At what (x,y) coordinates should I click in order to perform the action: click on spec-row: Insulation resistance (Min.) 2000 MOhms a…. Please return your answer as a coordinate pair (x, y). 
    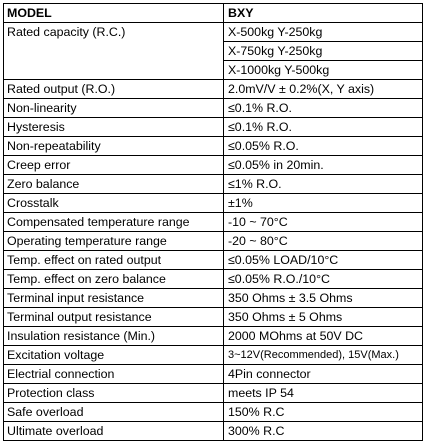
    Looking at the image, I should click on (213, 336).